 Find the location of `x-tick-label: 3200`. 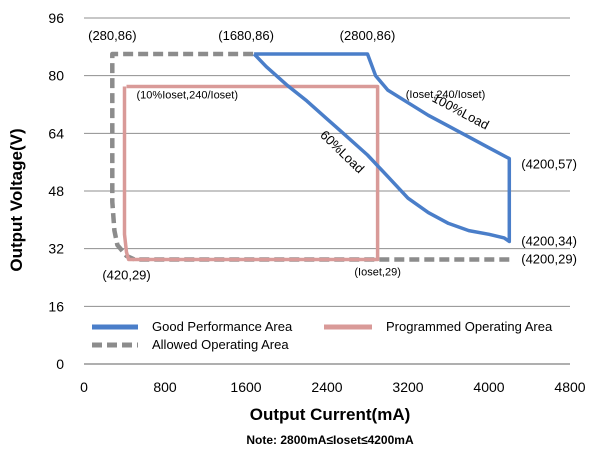

x-tick-label: 3200 is located at coordinates (407, 387).